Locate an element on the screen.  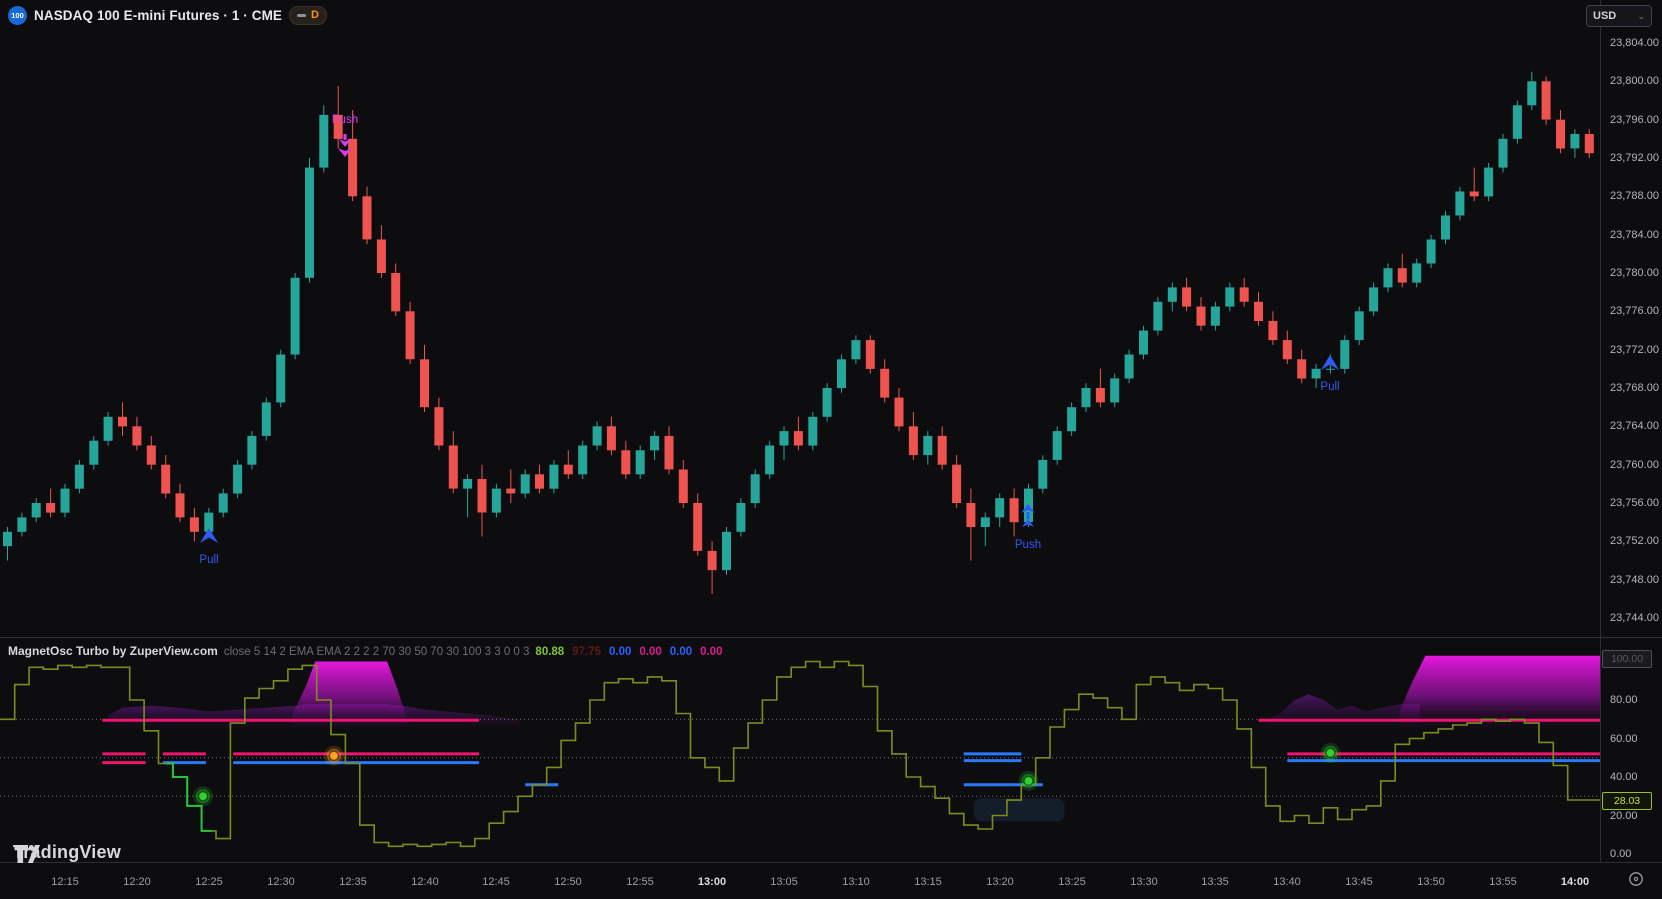
tradingview-logo-icon is located at coordinates (27, 854).